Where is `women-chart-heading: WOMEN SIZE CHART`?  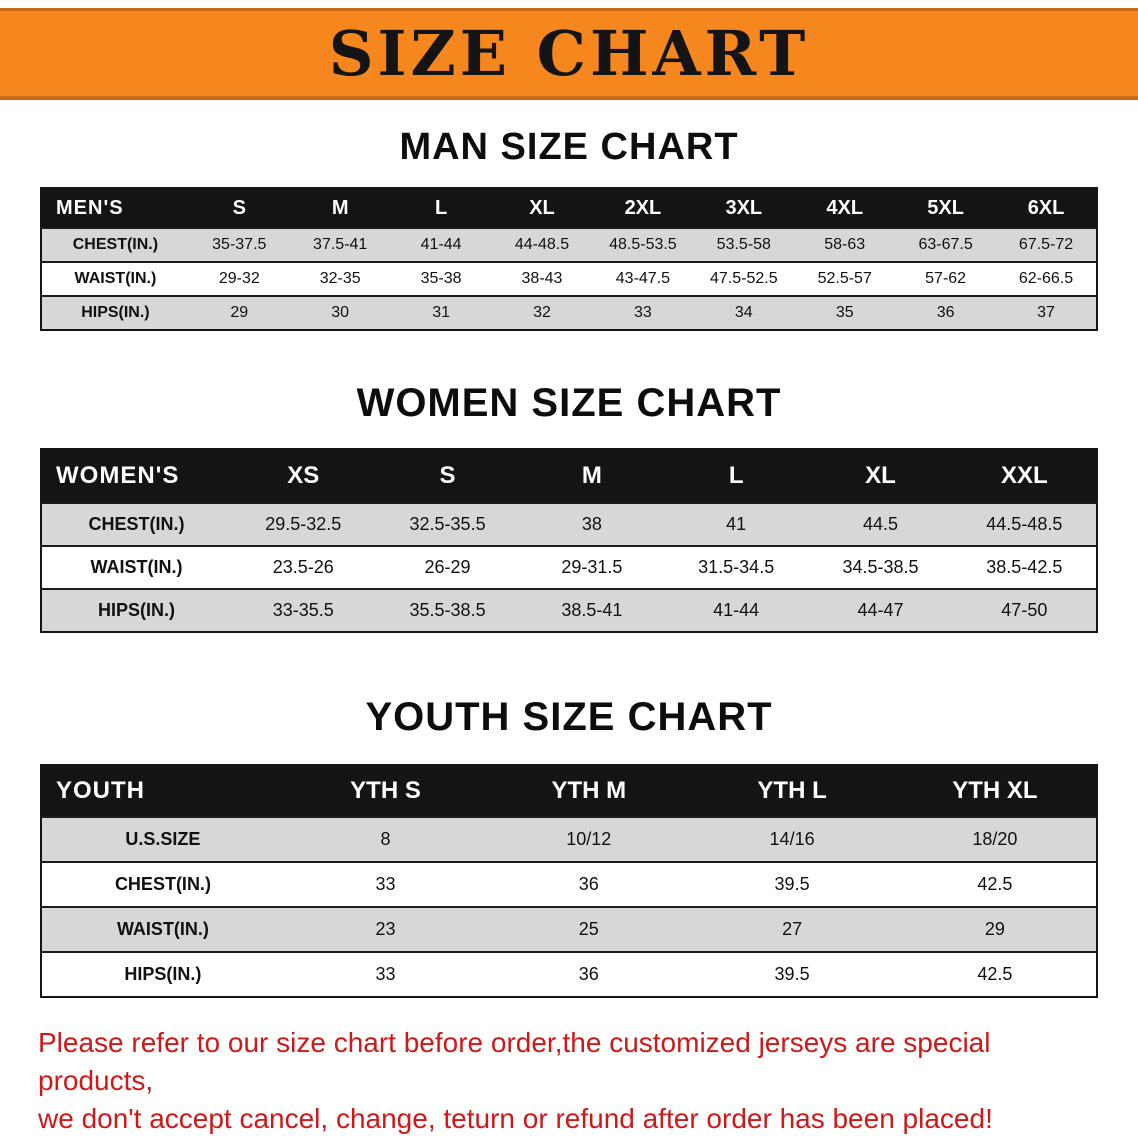
women-chart-heading: WOMEN SIZE CHART is located at coordinates (569, 403).